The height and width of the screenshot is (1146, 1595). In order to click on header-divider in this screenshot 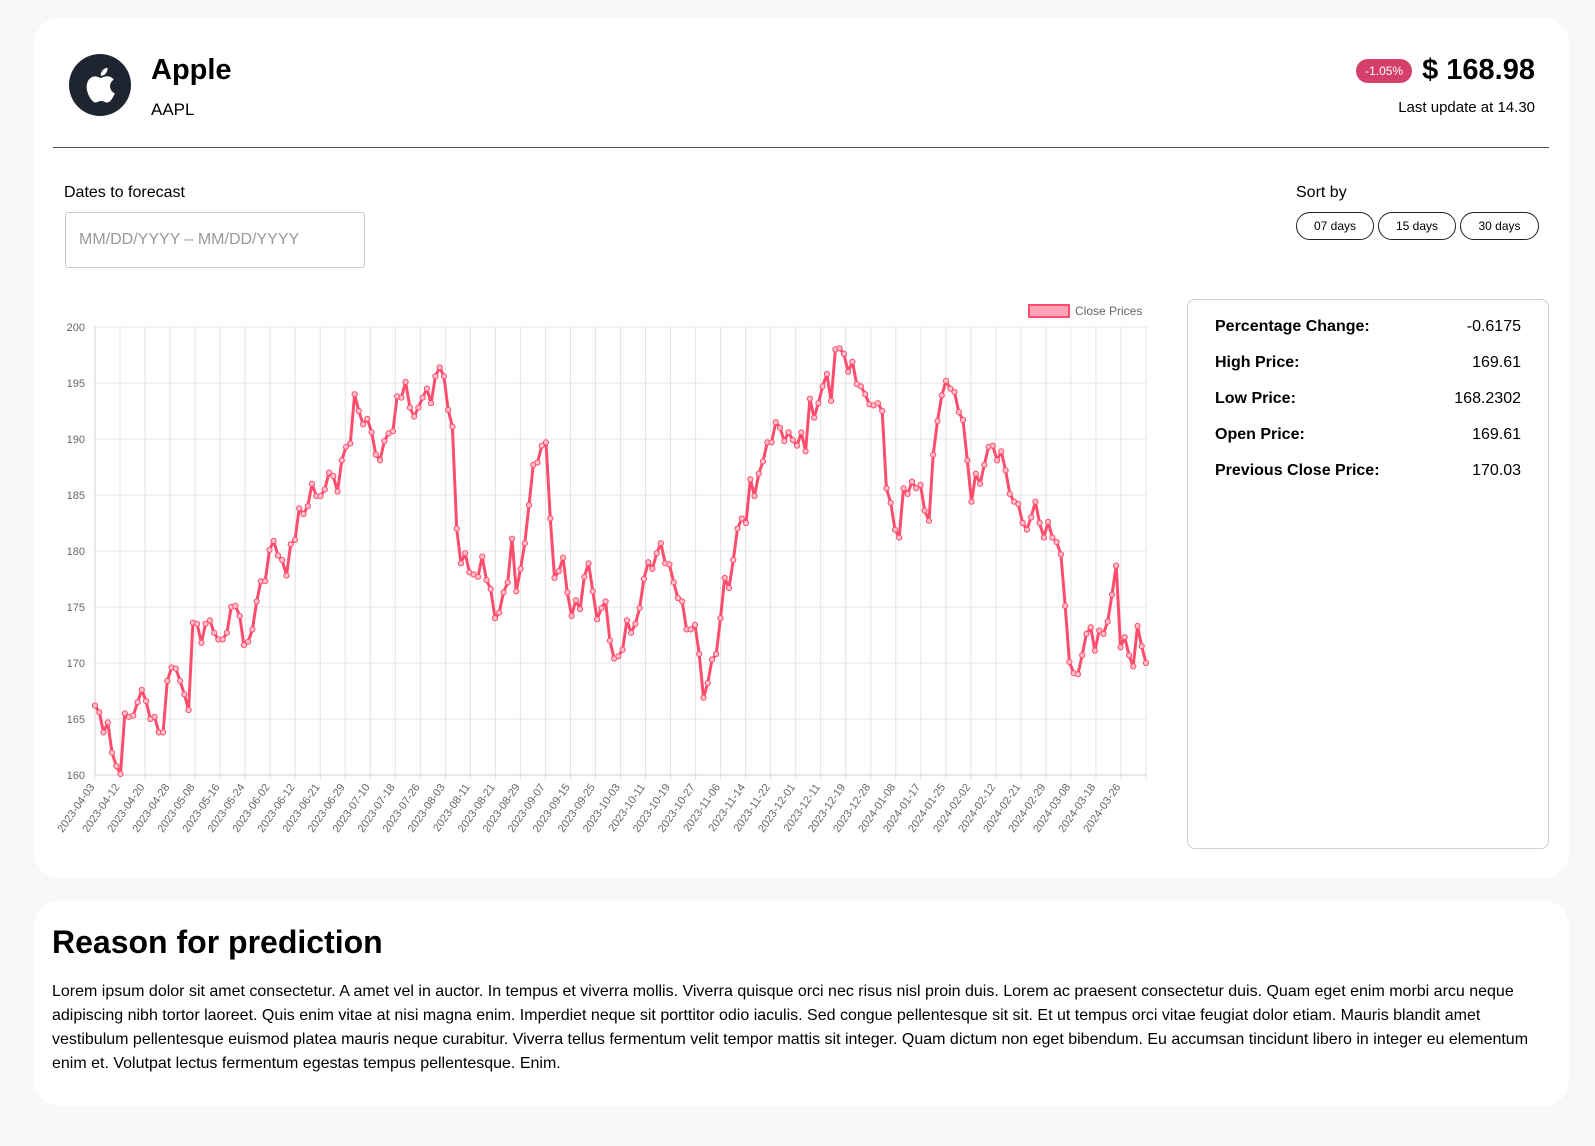, I will do `click(801, 147)`.